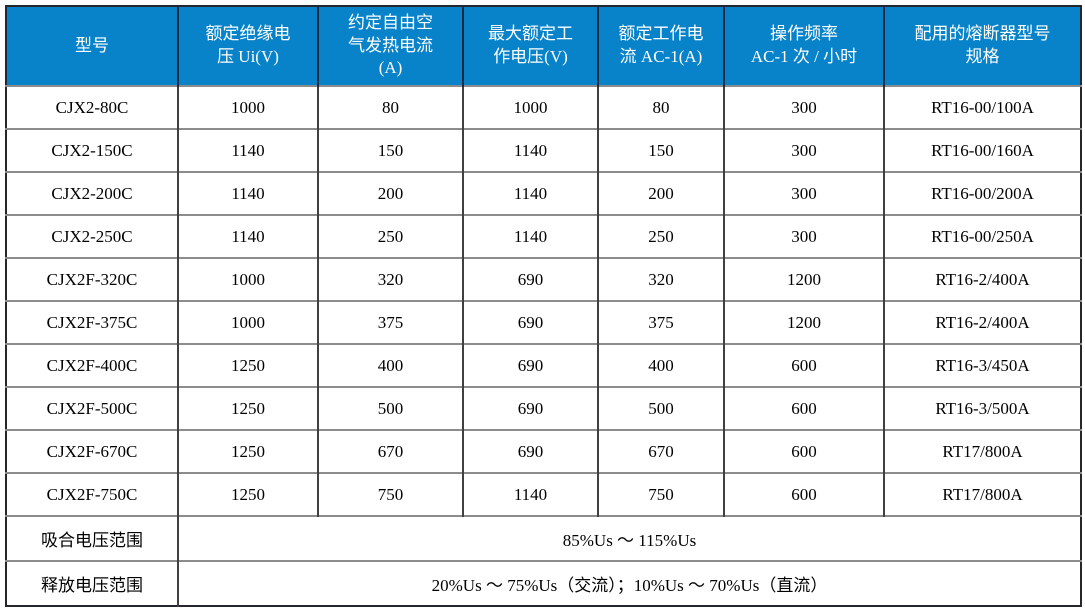 The image size is (1085, 612). Describe the element at coordinates (803, 46) in the screenshot. I see `column-header-operating-frequency: 操作频率 AC-1 次 / 小时` at that location.